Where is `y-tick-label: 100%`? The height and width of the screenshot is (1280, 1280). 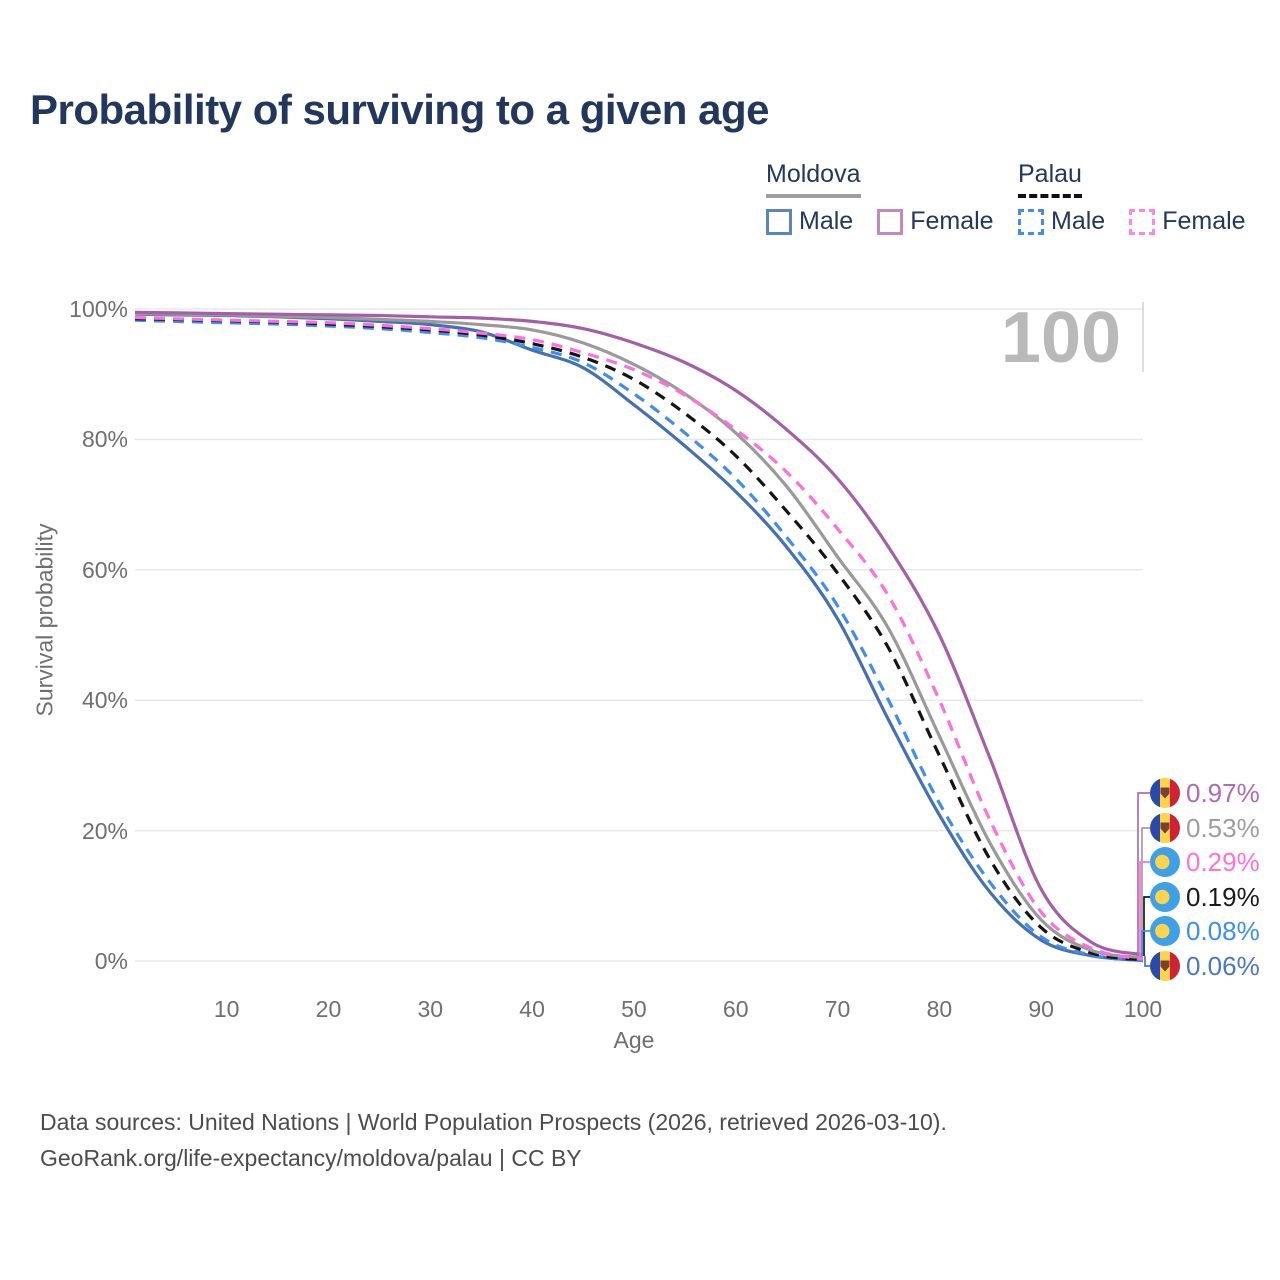
y-tick-label: 100% is located at coordinates (98, 309).